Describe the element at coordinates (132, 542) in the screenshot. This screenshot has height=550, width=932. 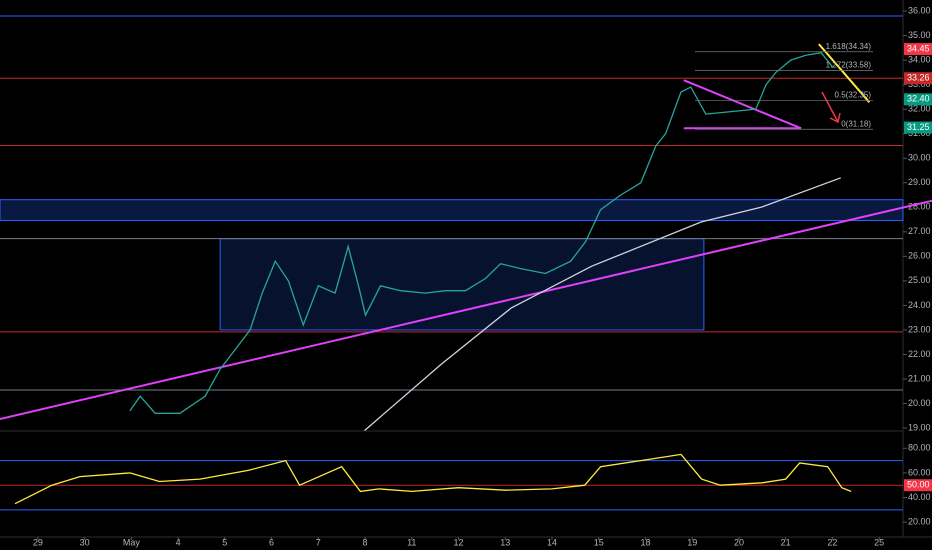
I see `x-tick-label: May` at that location.